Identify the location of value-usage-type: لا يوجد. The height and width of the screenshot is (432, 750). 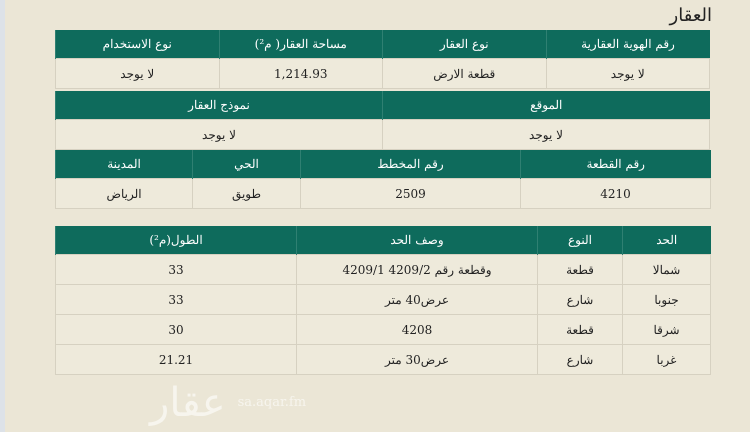
(137, 73).